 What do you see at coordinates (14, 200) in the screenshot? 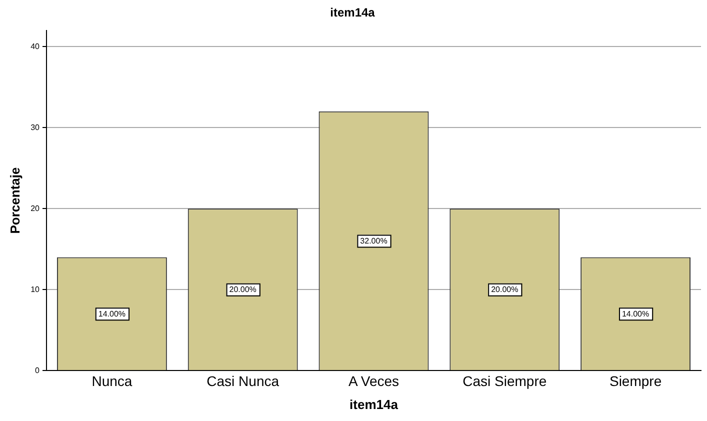
I see `y-axis-title: Porcentaje` at bounding box center [14, 200].